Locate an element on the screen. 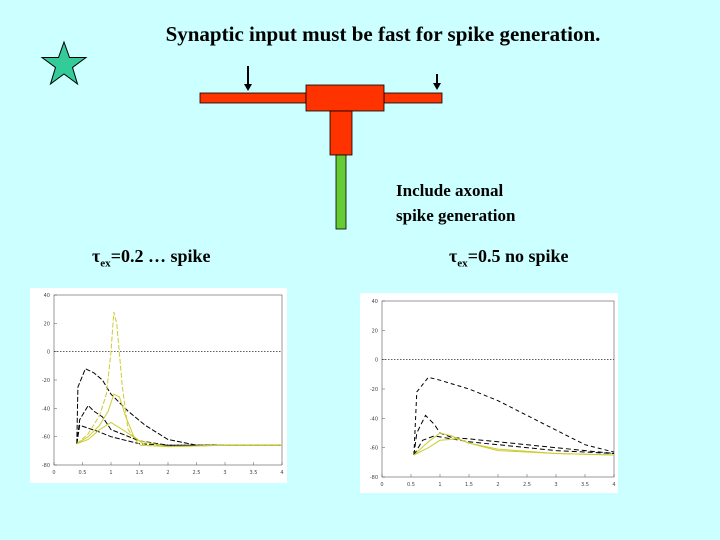  right-voltage-plot: 0 0.5 1 1.5 2 2.5 3 3.5 4 40 20 0 -20 -40 -60 -80 is located at coordinates (489, 393).